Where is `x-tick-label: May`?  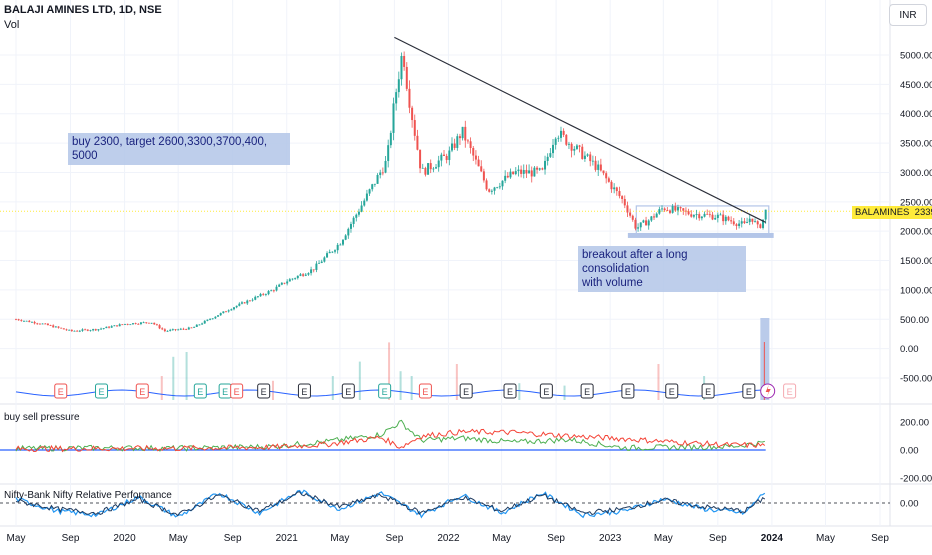
x-tick-label: May is located at coordinates (339, 538).